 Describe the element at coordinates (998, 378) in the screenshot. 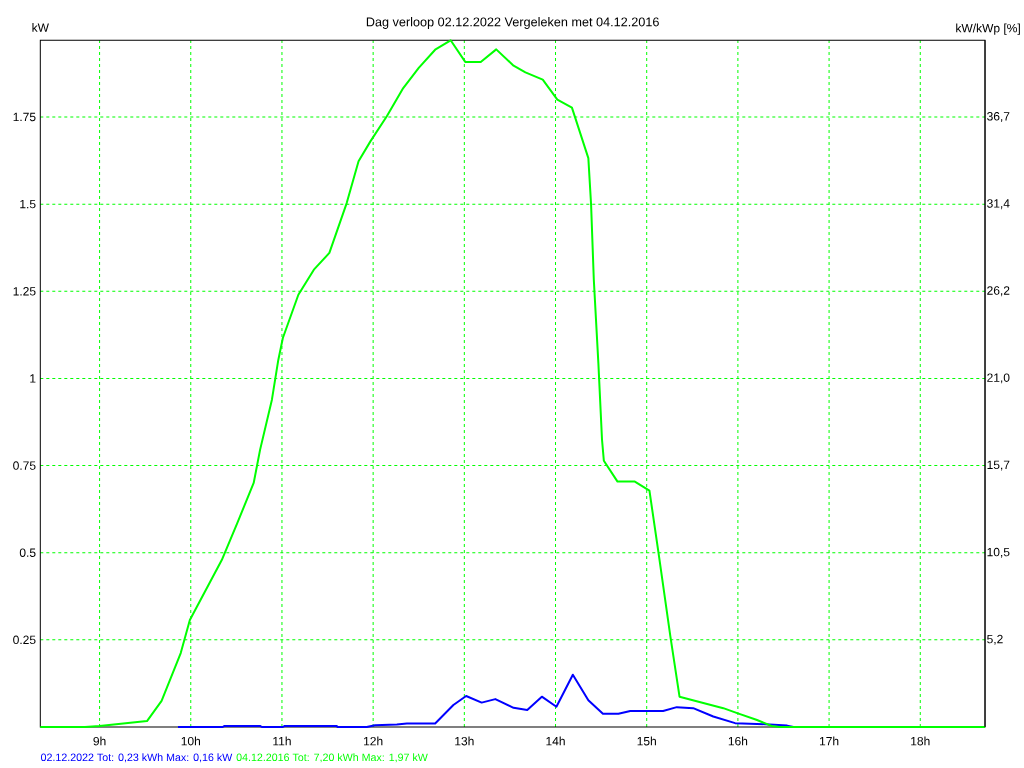

I see `y2-tick-label: 21,0` at that location.